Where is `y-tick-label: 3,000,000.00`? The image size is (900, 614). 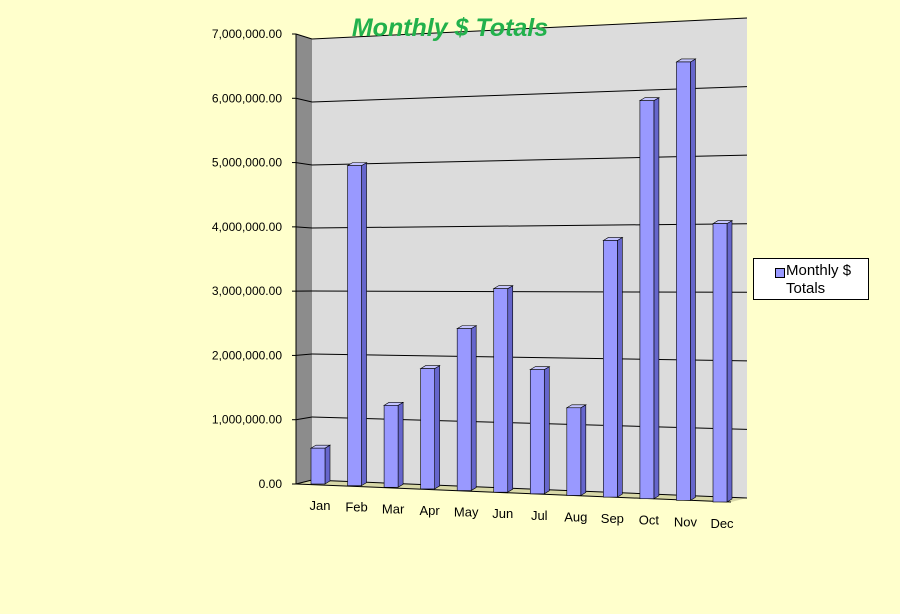 y-tick-label: 3,000,000.00 is located at coordinates (247, 291).